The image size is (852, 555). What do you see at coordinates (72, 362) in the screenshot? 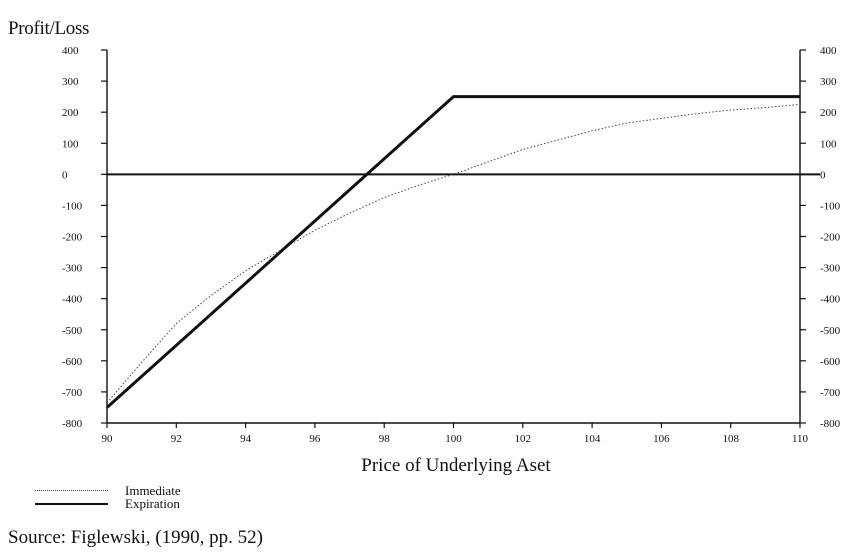
I see `y-tick-label-left: -600` at bounding box center [72, 362].